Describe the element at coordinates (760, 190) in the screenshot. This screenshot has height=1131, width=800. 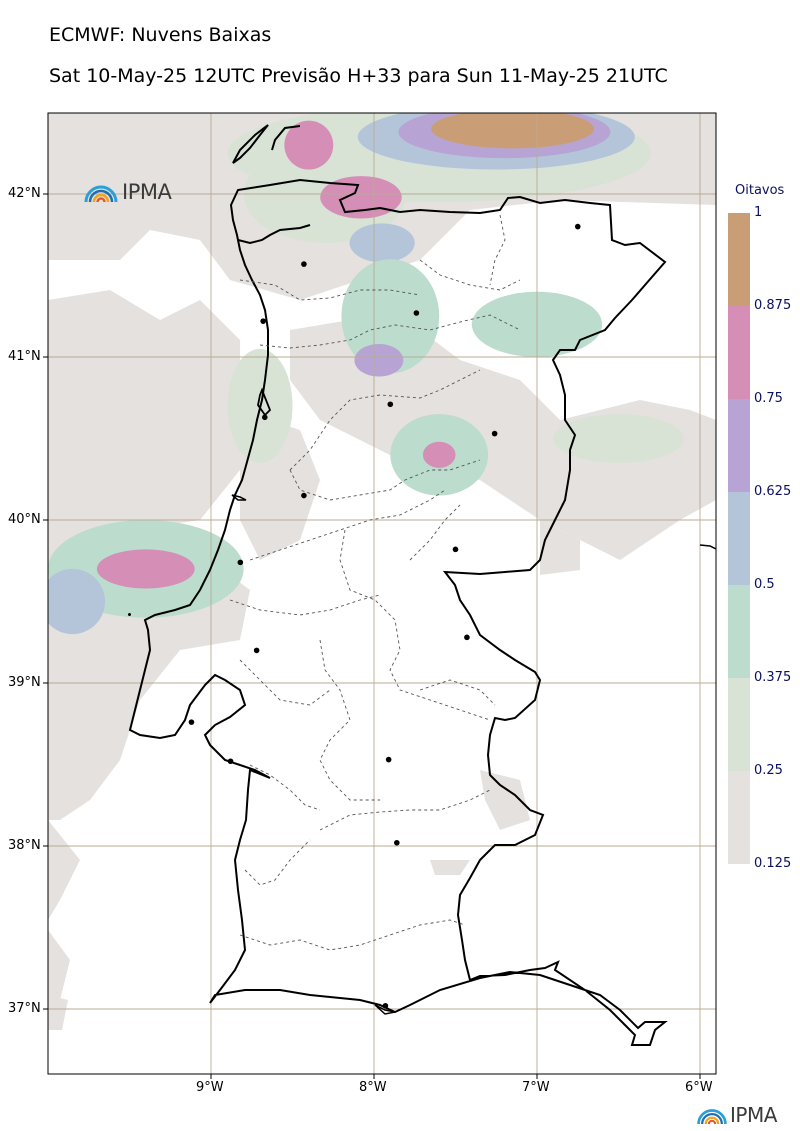
I see `colorbar-unit-label: Oitavos` at that location.